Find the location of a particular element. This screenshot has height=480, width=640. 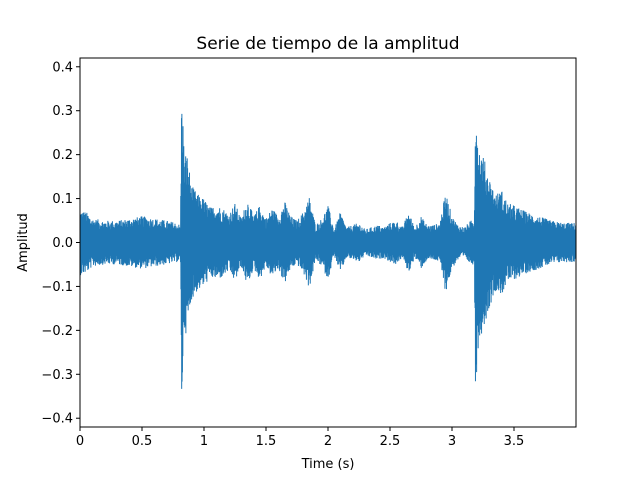

chart-title: Serie de tiempo de la amplitud is located at coordinates (327, 44).